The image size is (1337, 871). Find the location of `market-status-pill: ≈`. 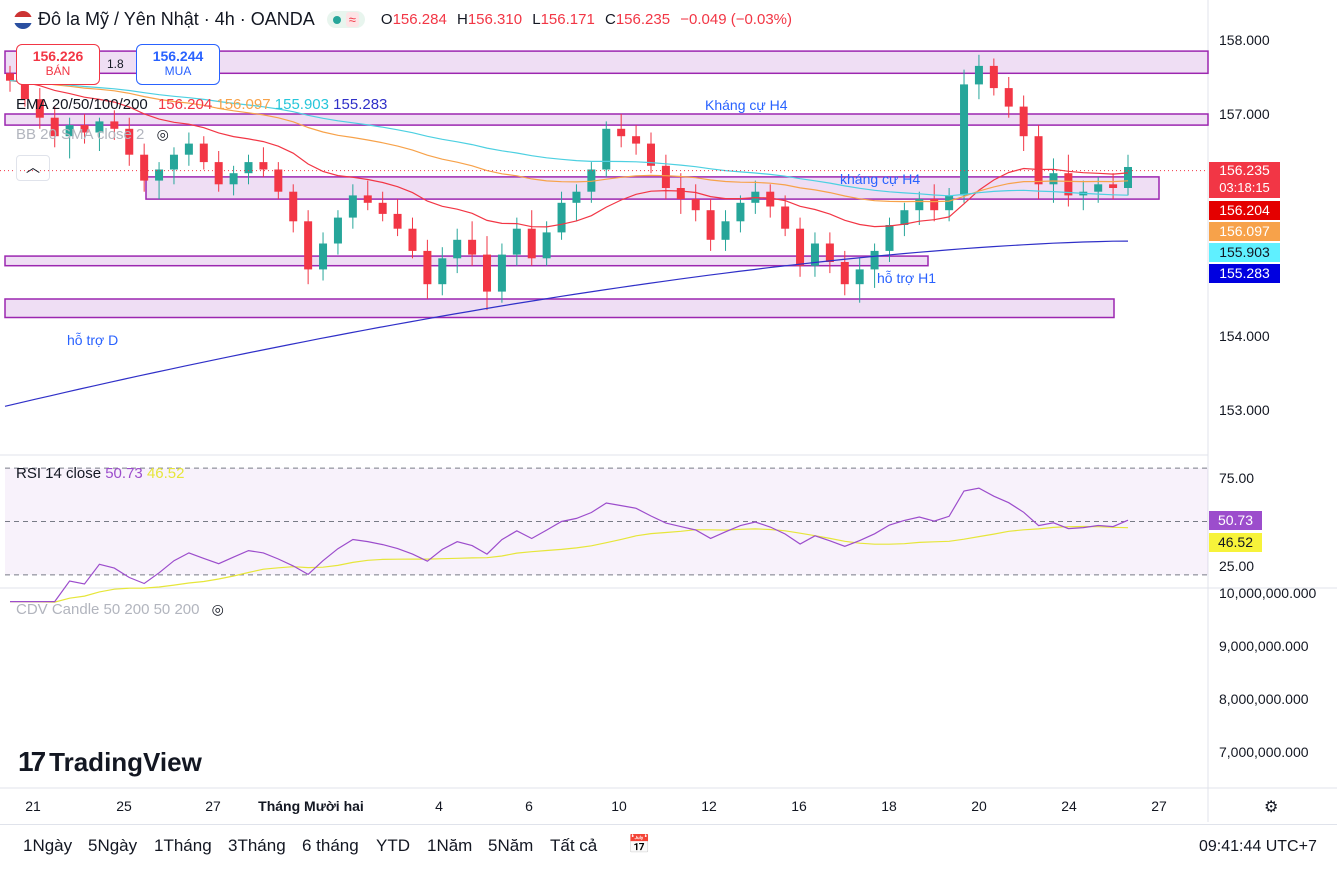

market-status-pill: ≈ is located at coordinates (345, 19).